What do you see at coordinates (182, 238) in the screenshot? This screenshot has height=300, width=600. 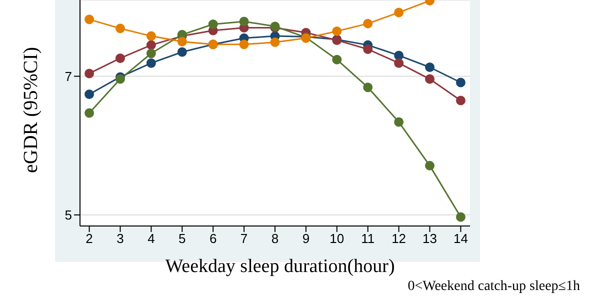 I see `x-tick-label: 5` at bounding box center [182, 238].